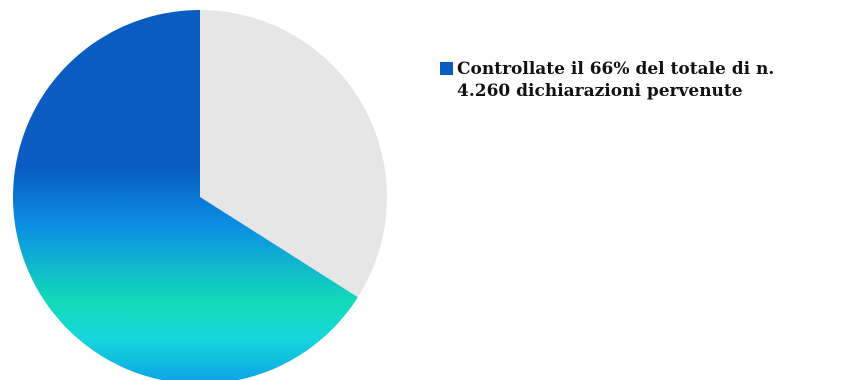 This screenshot has height=380, width=850. What do you see at coordinates (446, 68) in the screenshot?
I see `legend-swatch-controllate` at bounding box center [446, 68].